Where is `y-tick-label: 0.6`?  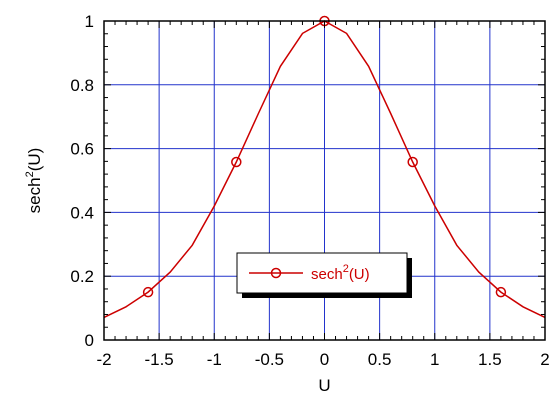
y-tick-label: 0.6 is located at coordinates (82, 149).